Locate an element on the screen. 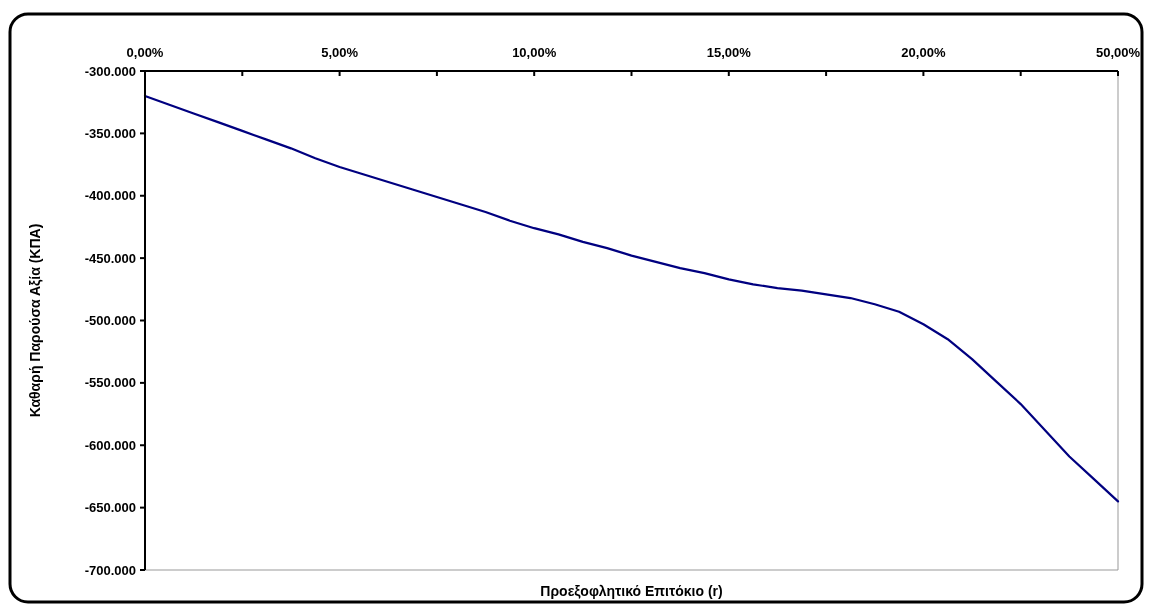 Image resolution: width=1149 pixels, height=606 pixels. y-axis-title: Καθαρή Παρούσα Αξία (ΚΠΑ) is located at coordinates (35, 320).